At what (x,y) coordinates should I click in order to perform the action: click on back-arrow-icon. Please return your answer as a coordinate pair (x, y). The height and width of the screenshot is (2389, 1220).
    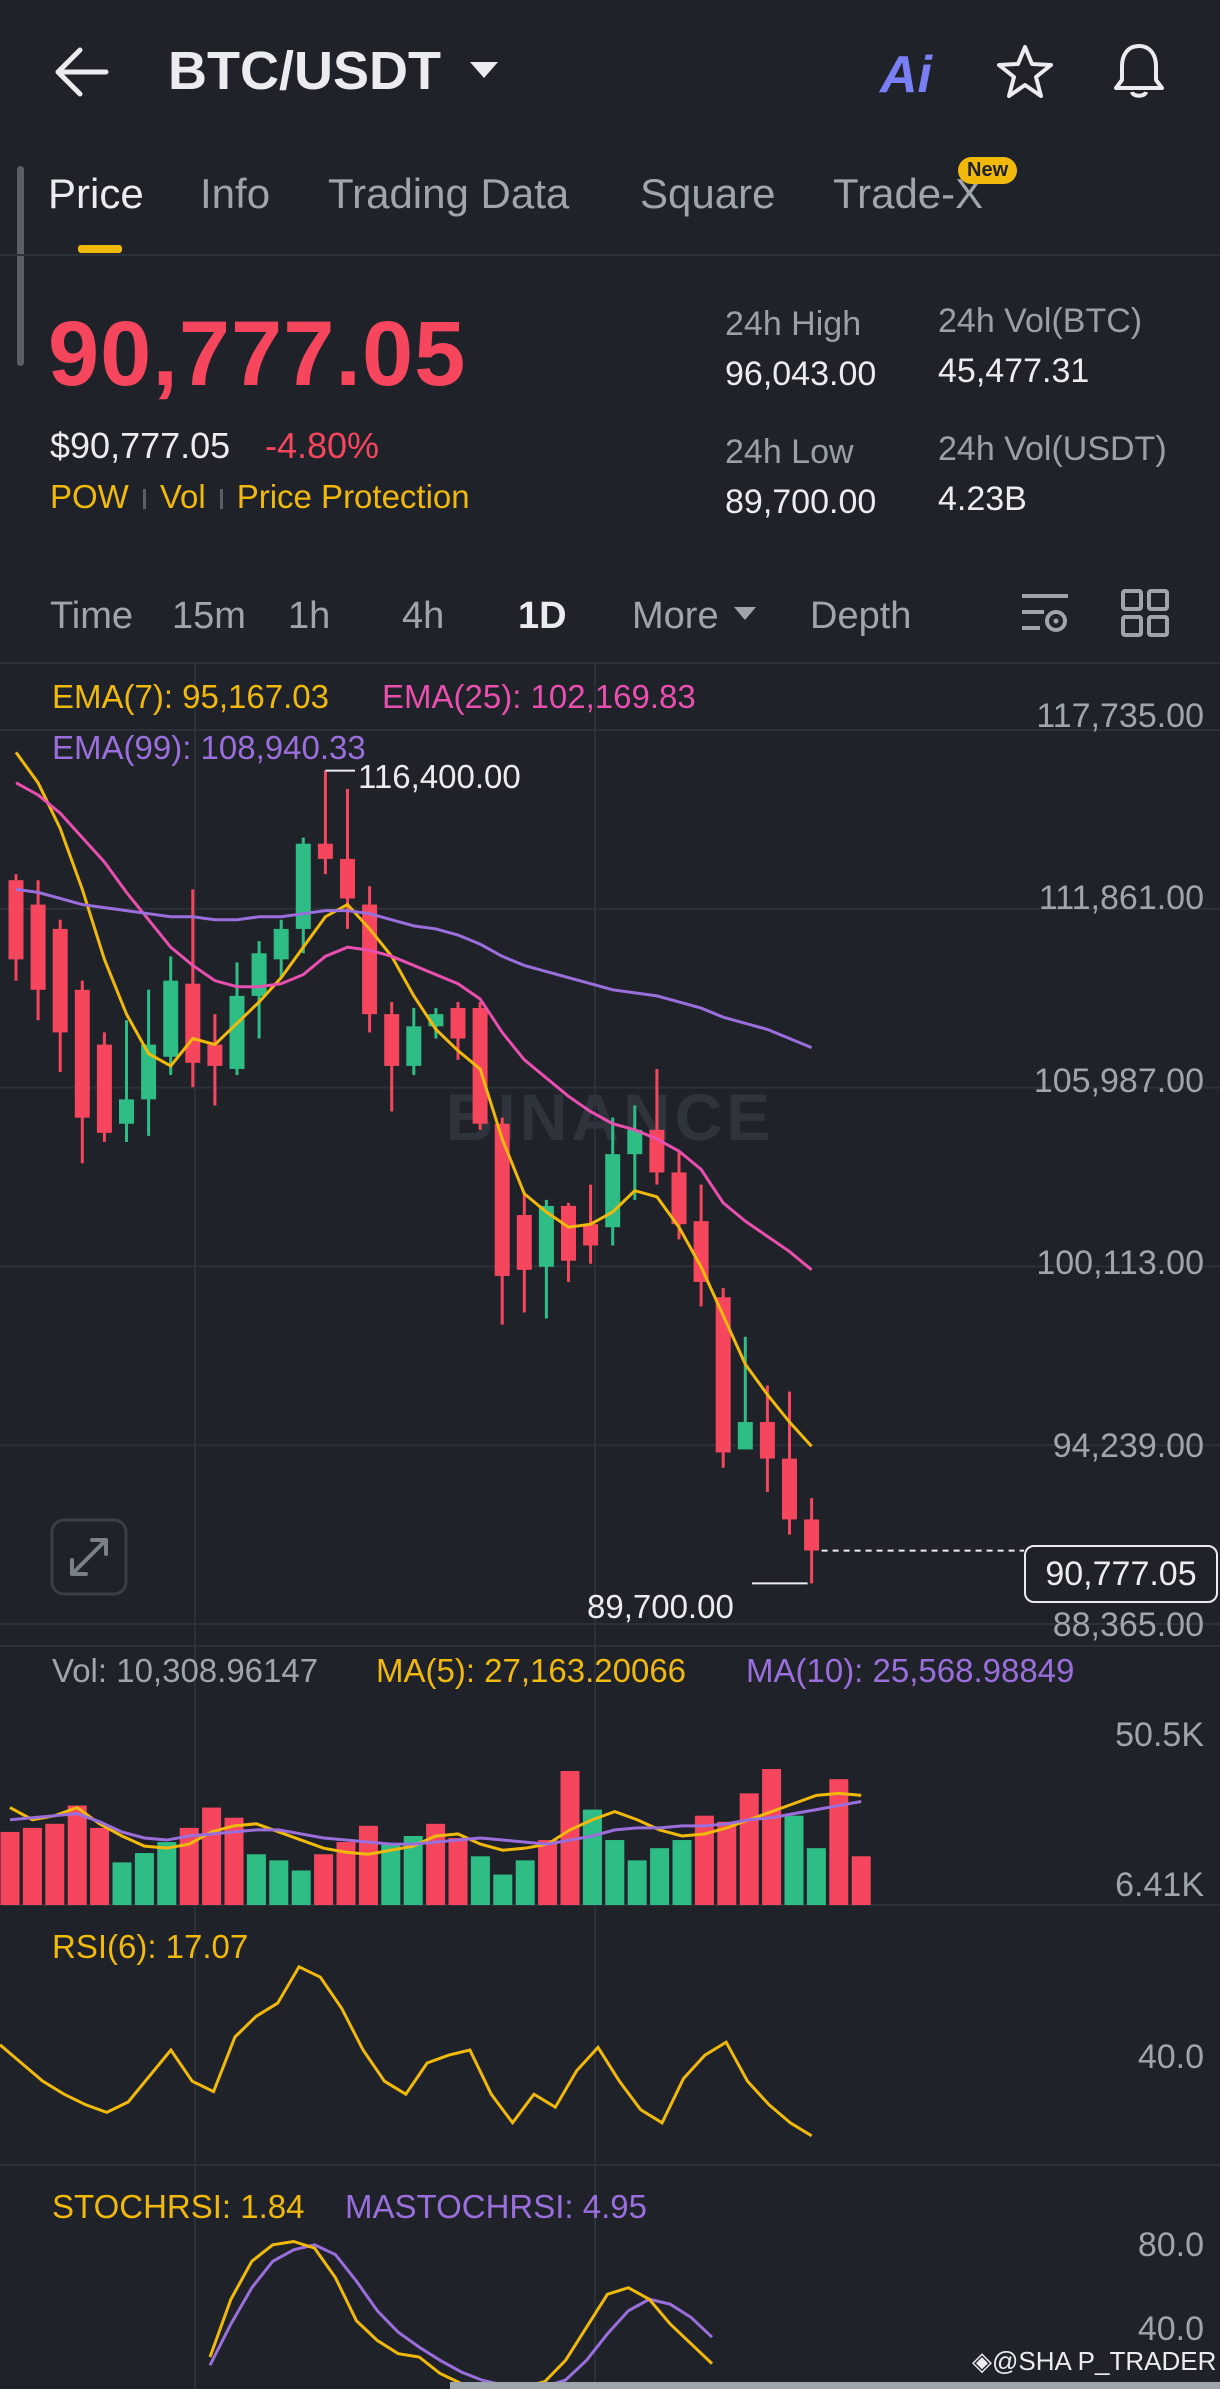
    Looking at the image, I should click on (80, 72).